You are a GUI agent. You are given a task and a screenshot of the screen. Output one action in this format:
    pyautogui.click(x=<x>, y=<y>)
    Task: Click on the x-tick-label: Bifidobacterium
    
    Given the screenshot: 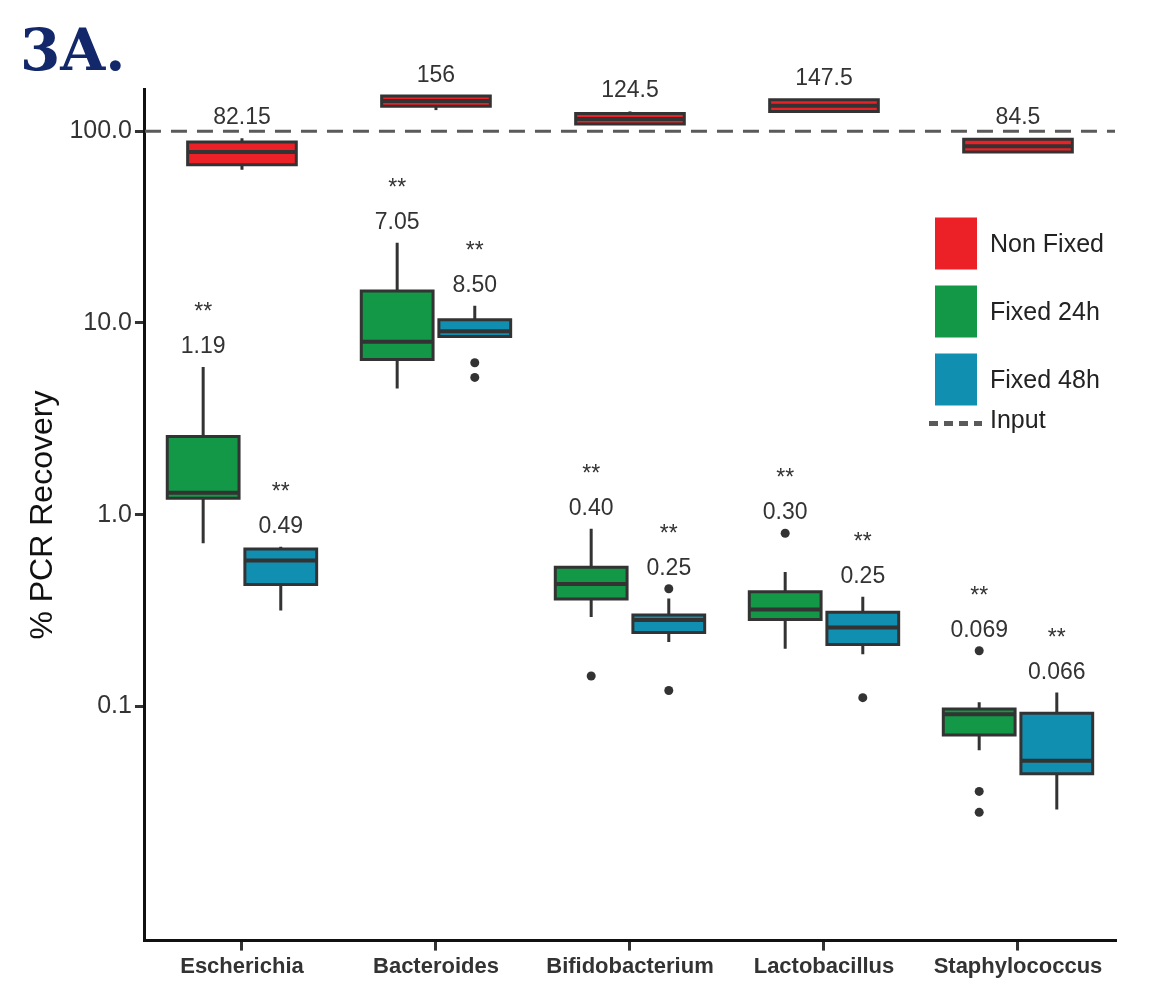 What is the action you would take?
    pyautogui.click(x=630, y=965)
    